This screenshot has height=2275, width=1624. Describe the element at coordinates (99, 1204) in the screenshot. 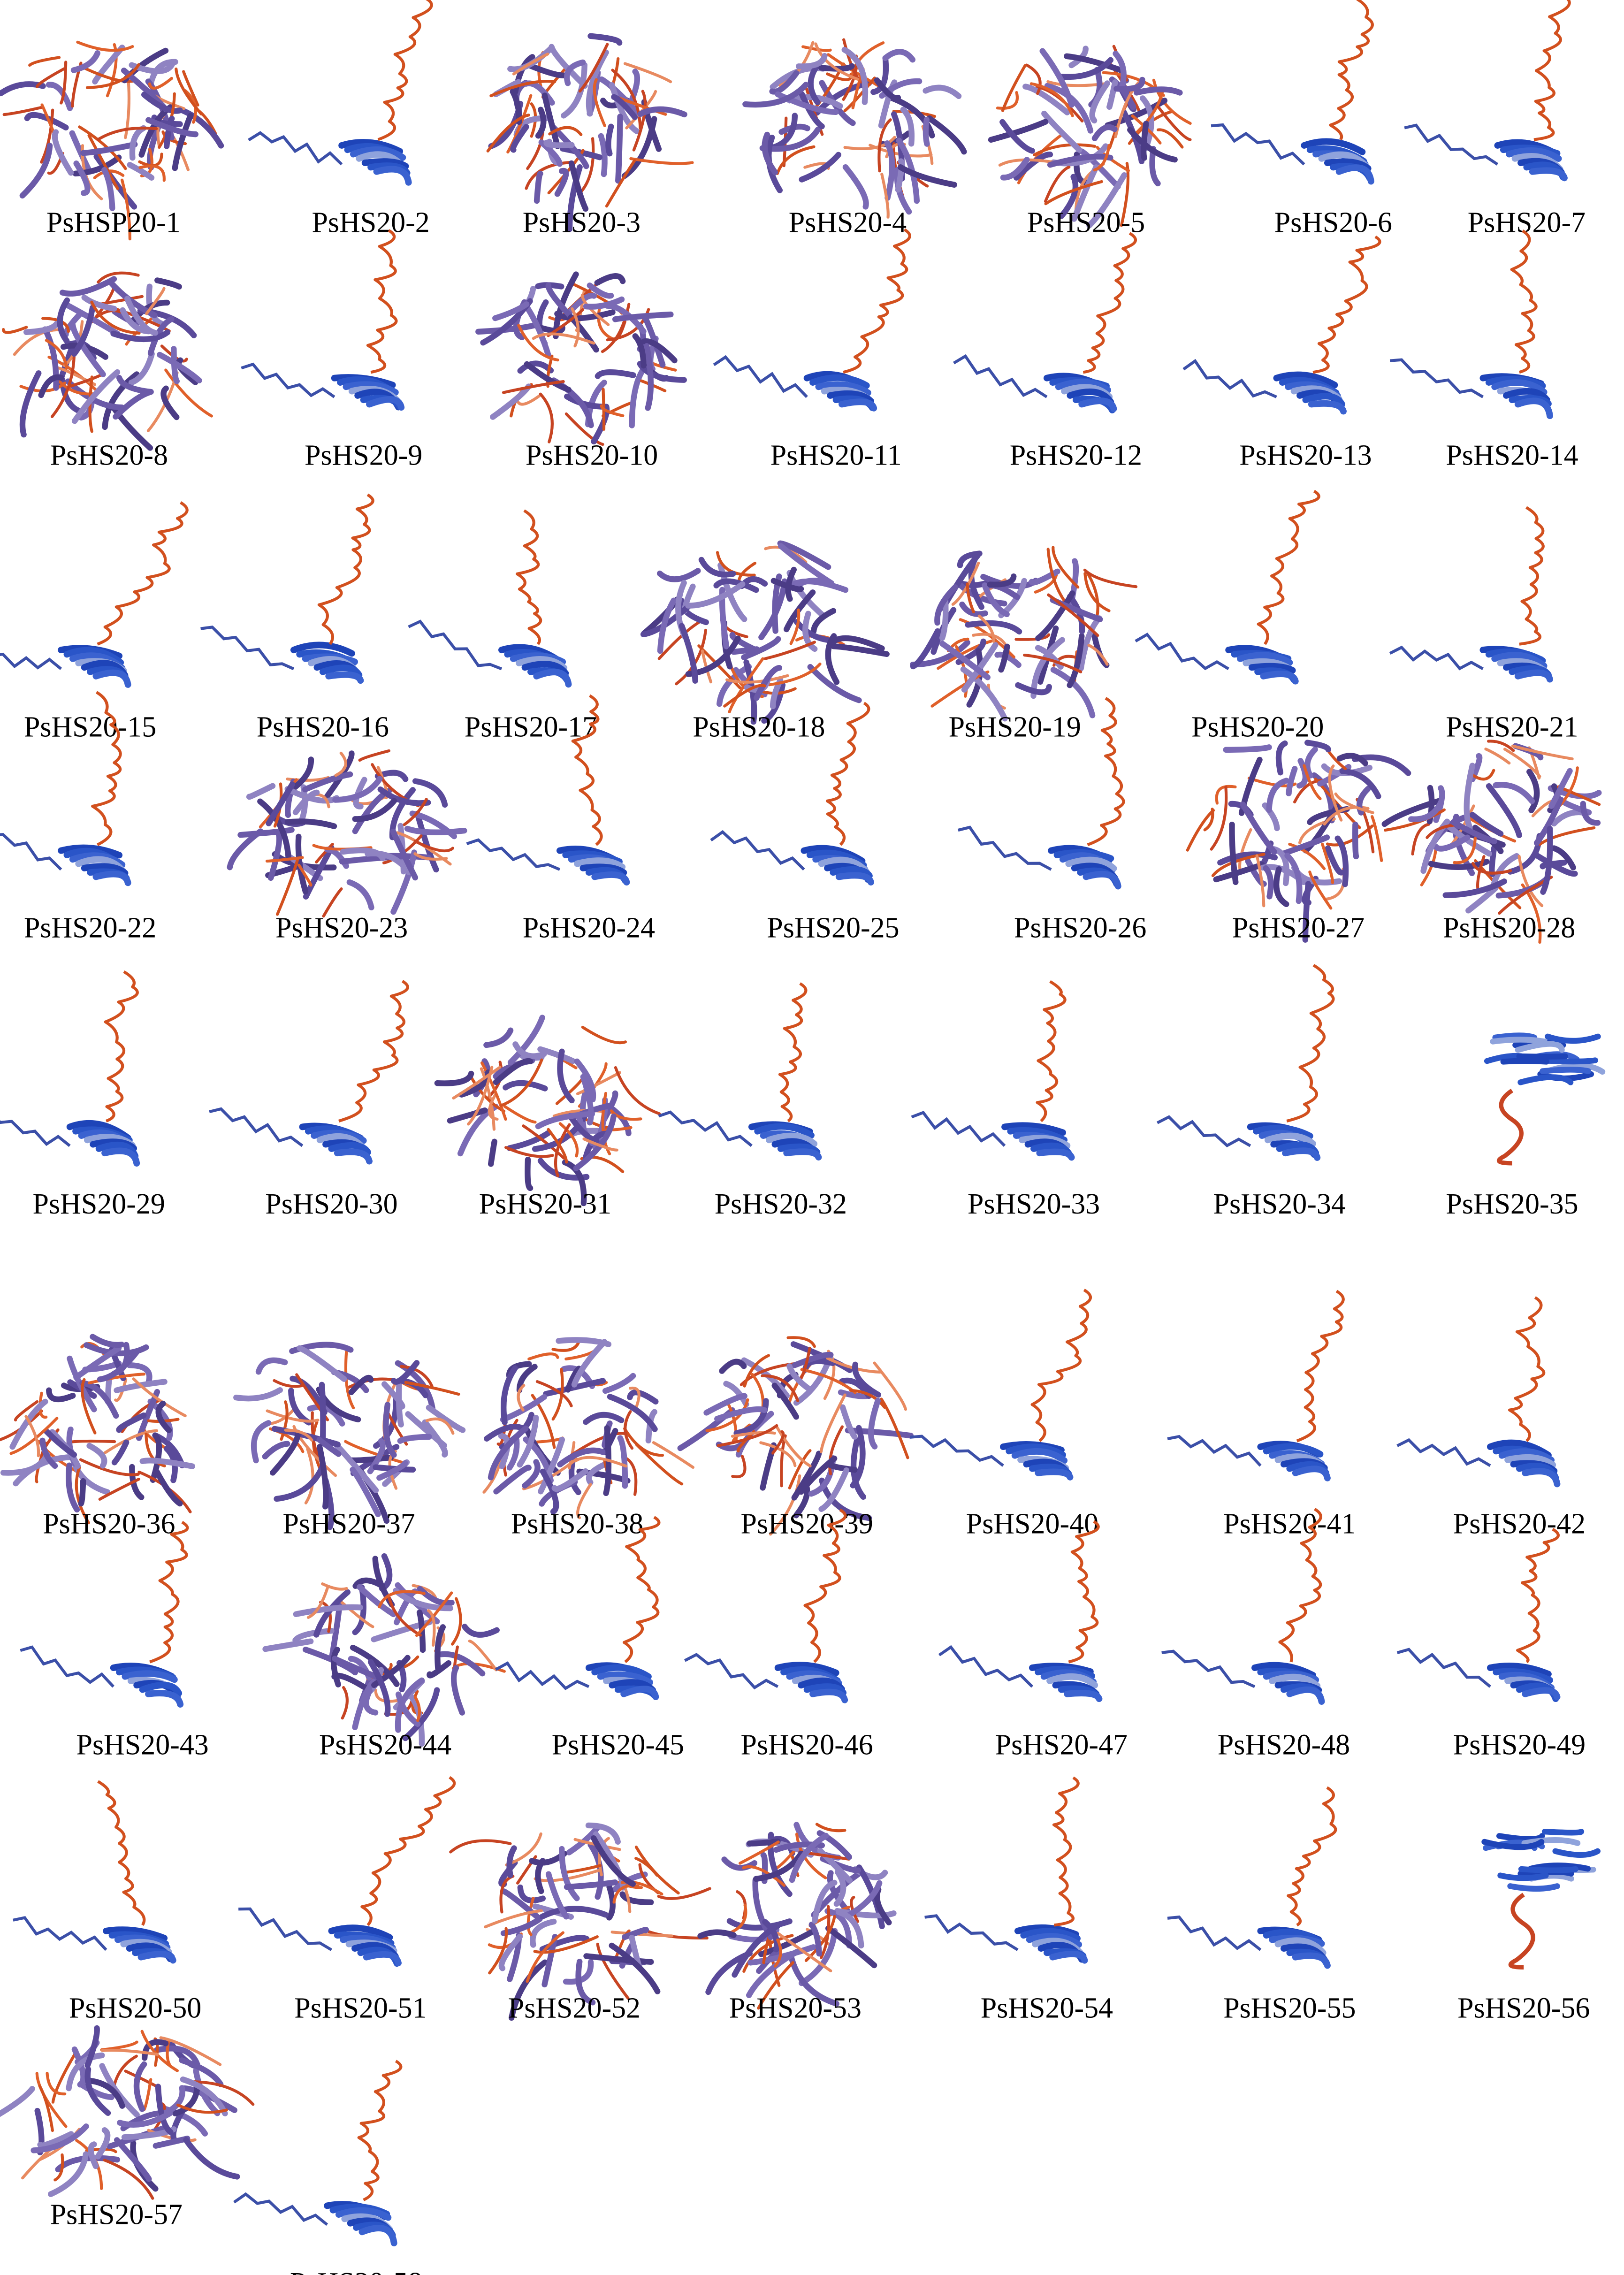

I see `panel-label: PsHS20-29` at that location.